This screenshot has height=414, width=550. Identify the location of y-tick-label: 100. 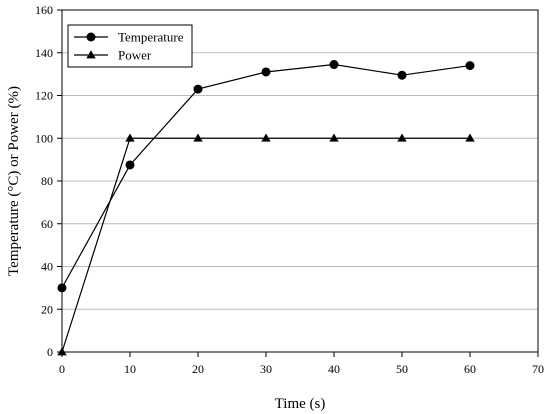
(44, 138).